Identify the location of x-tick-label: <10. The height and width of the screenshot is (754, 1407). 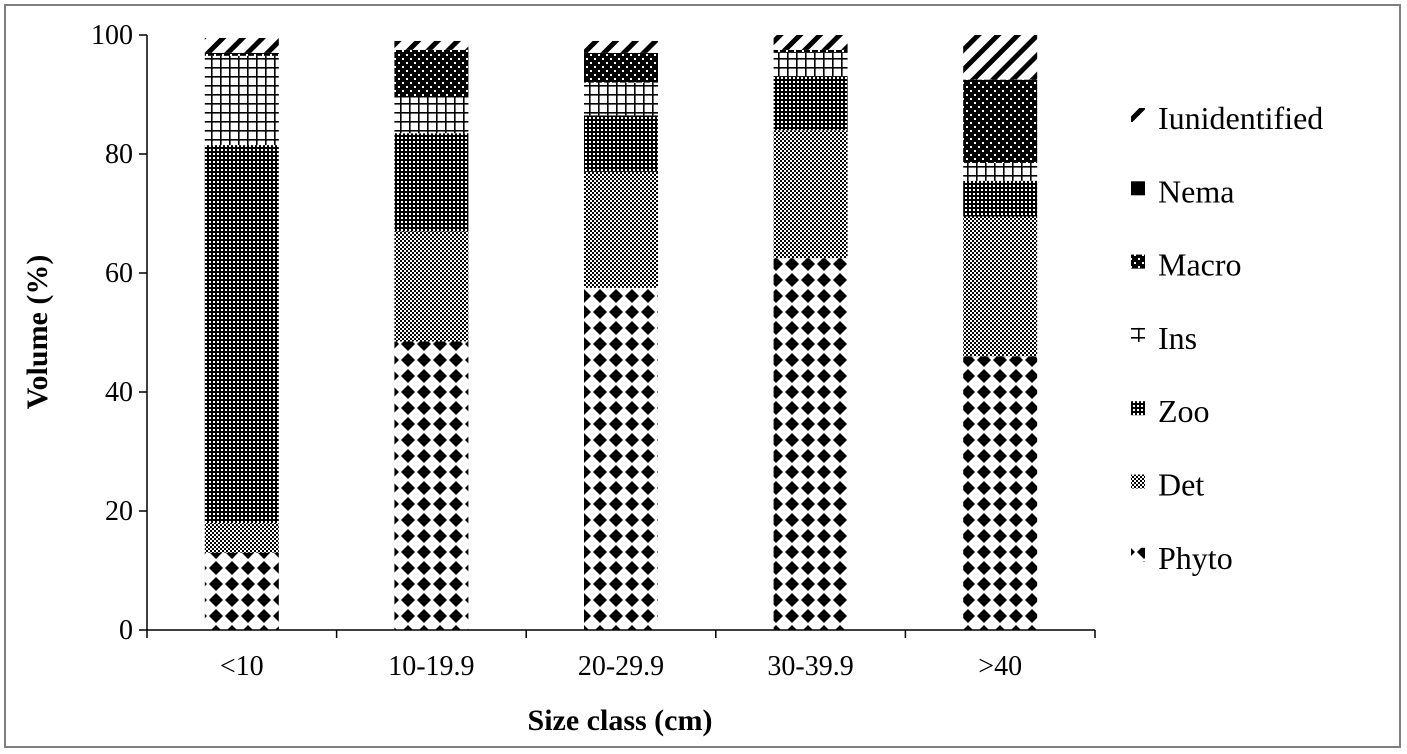
(242, 666).